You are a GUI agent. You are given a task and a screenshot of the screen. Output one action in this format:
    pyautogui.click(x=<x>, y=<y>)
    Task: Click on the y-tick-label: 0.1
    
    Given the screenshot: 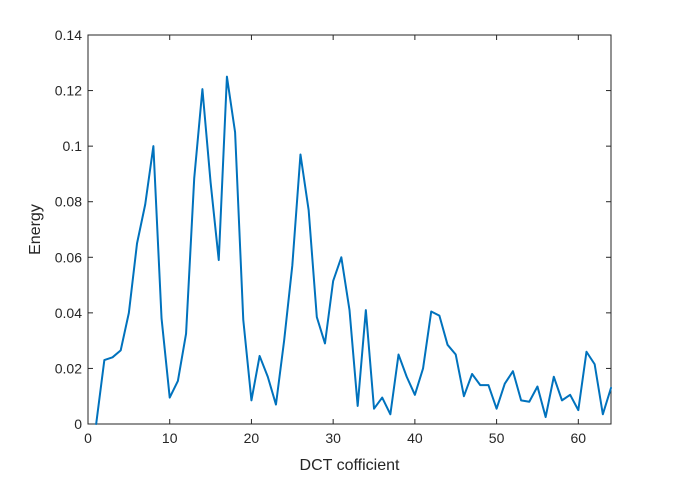 What is the action you would take?
    pyautogui.click(x=73, y=146)
    